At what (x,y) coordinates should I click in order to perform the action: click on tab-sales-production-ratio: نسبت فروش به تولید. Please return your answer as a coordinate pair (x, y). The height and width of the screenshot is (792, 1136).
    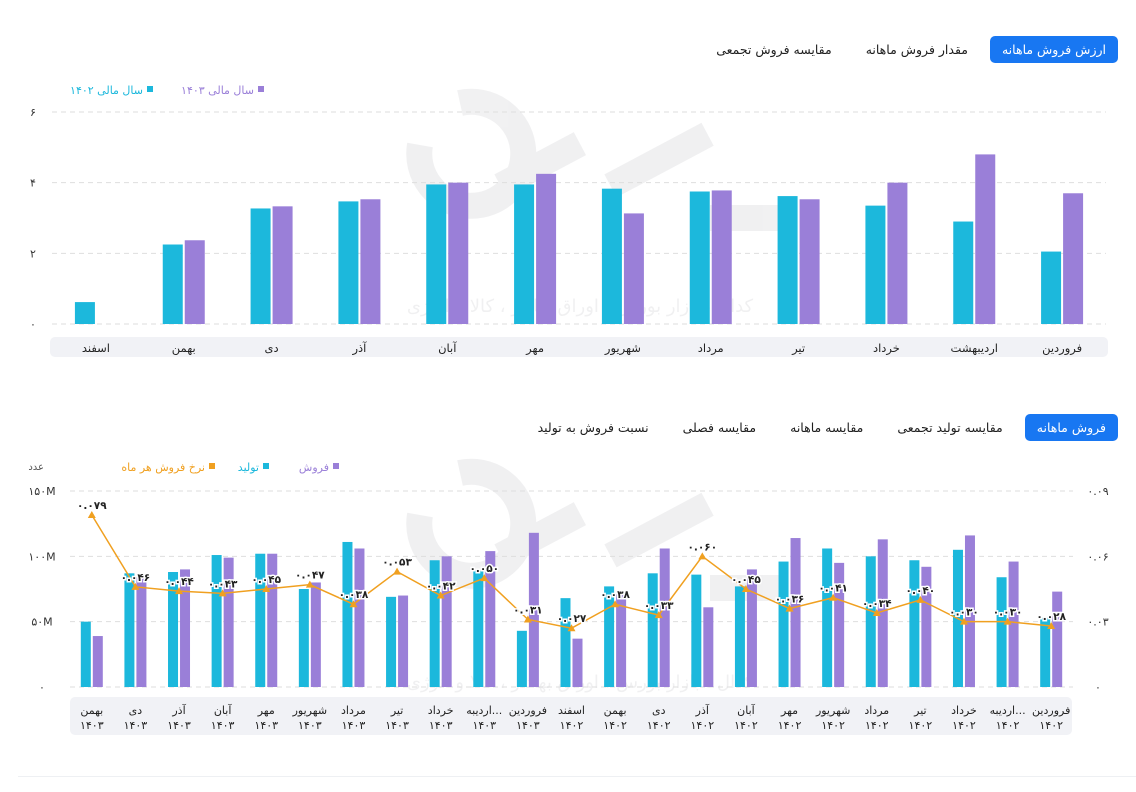
    Looking at the image, I should click on (593, 427).